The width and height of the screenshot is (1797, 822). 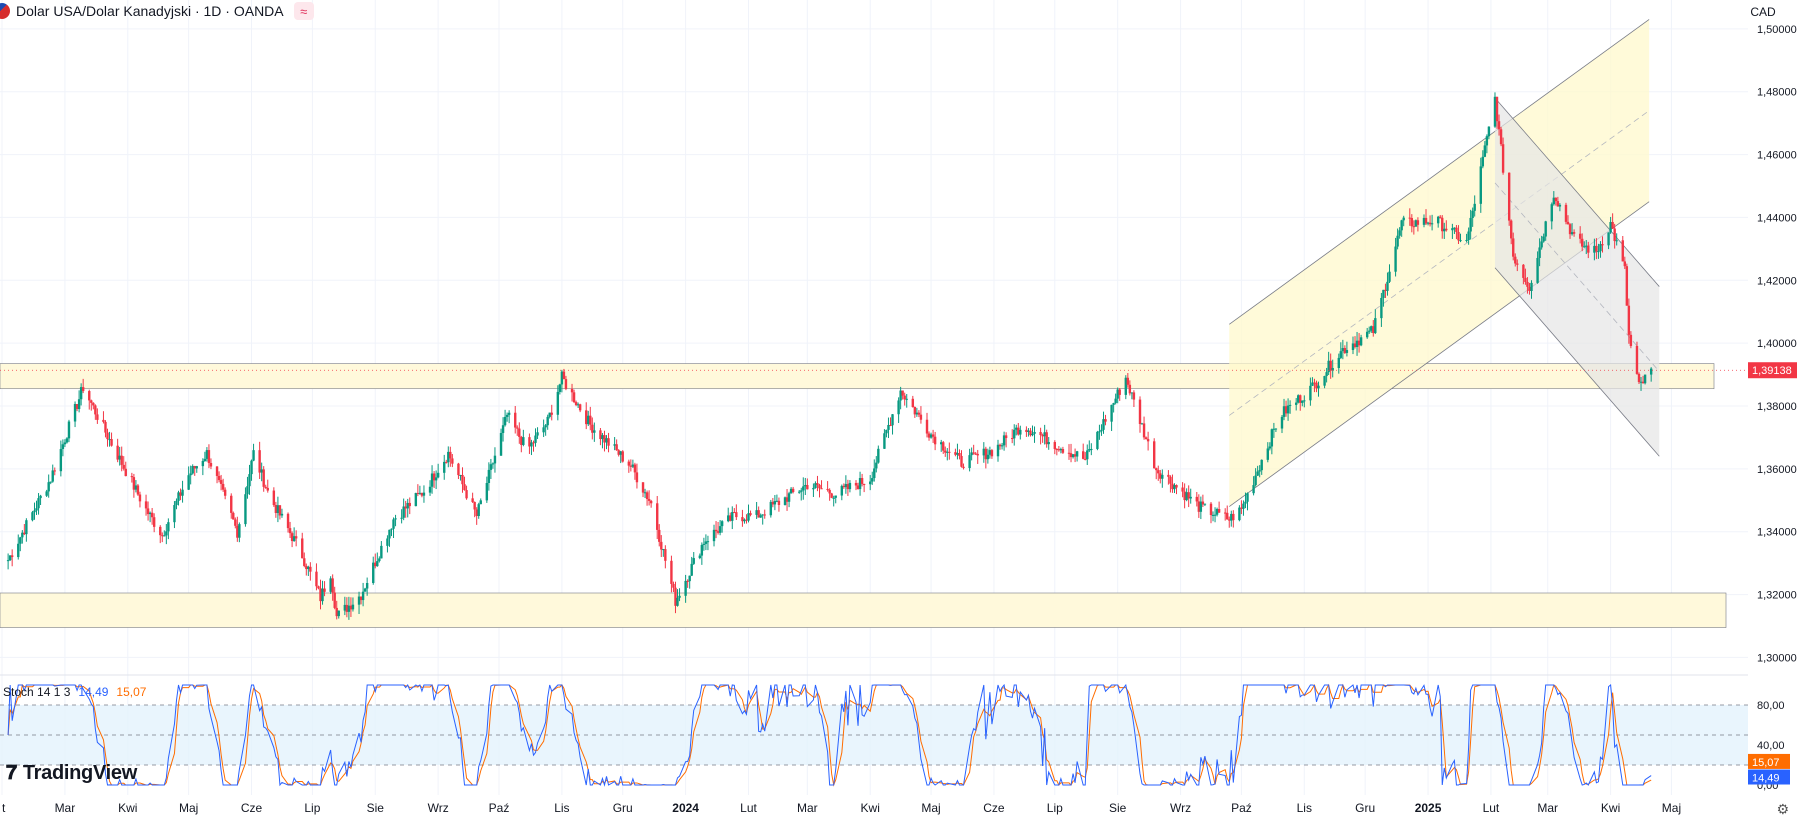 What do you see at coordinates (1782, 809) in the screenshot?
I see `settings-gear-icon: ⚙` at bounding box center [1782, 809].